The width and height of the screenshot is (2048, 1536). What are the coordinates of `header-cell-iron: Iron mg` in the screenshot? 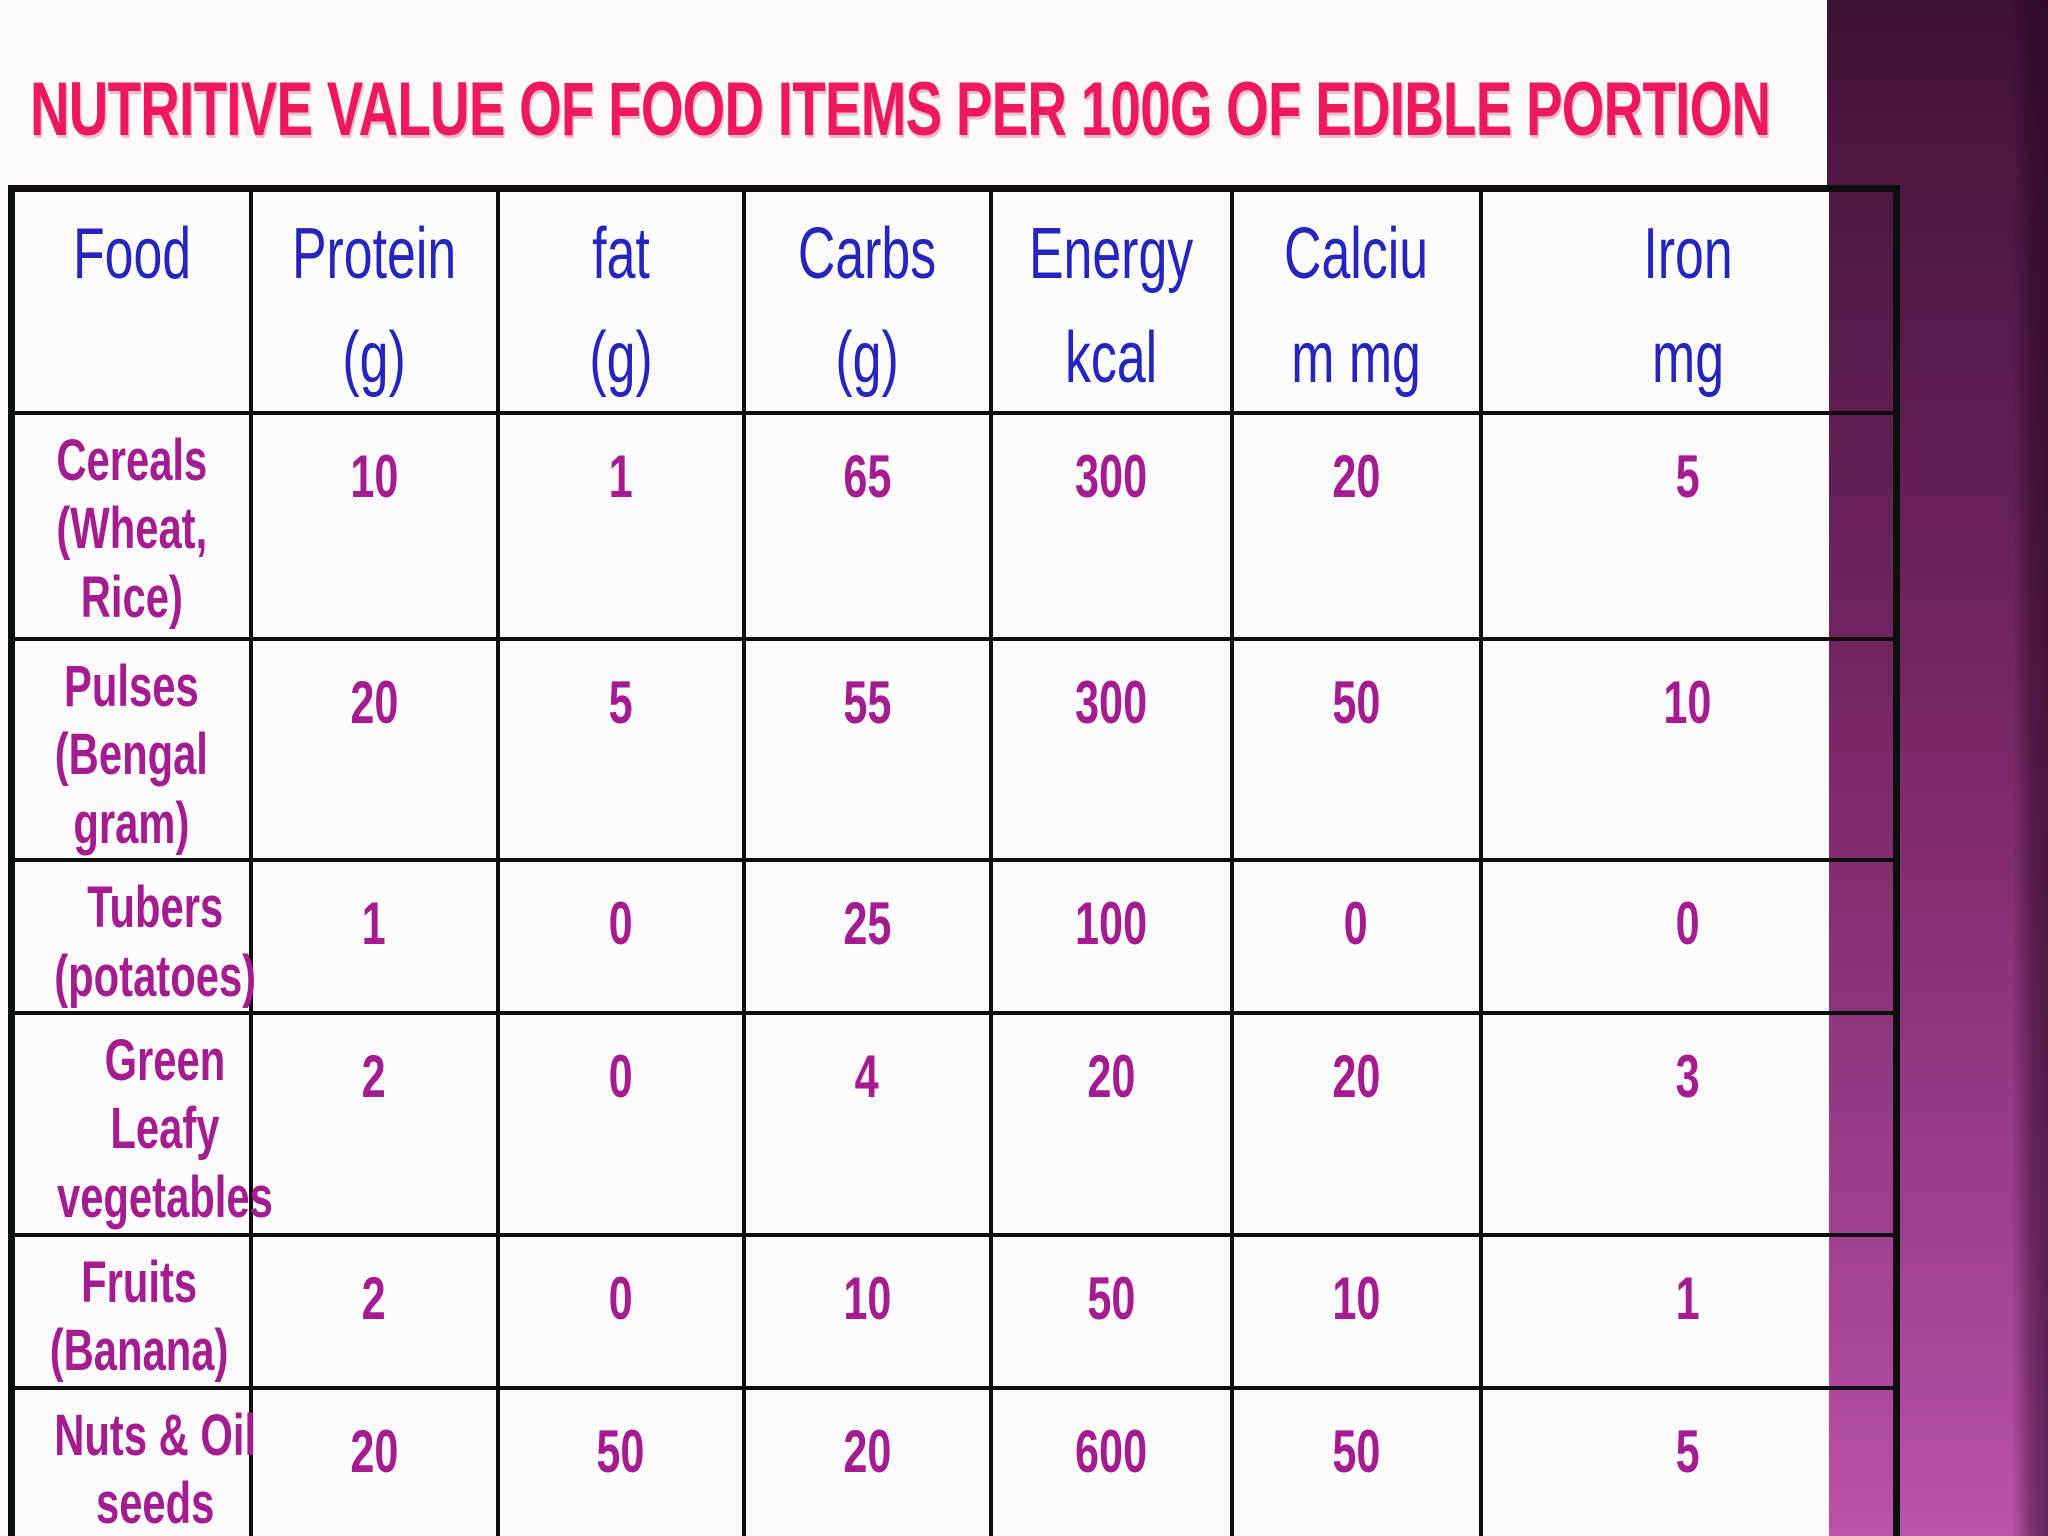 It's located at (1688, 300).